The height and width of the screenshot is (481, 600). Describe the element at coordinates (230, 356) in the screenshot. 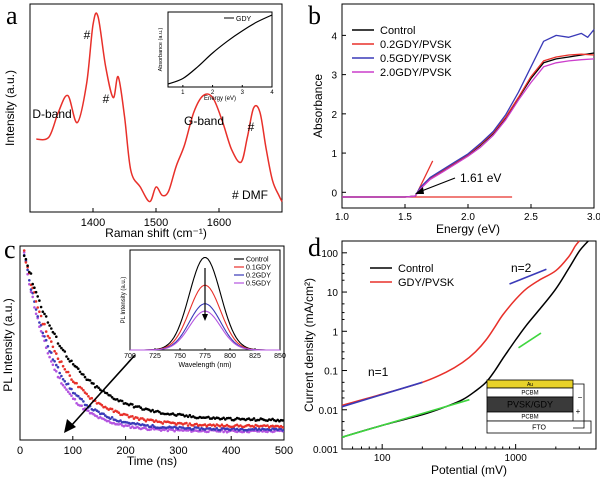

I see `panel-c-inset-x-tick-label: 800` at that location.